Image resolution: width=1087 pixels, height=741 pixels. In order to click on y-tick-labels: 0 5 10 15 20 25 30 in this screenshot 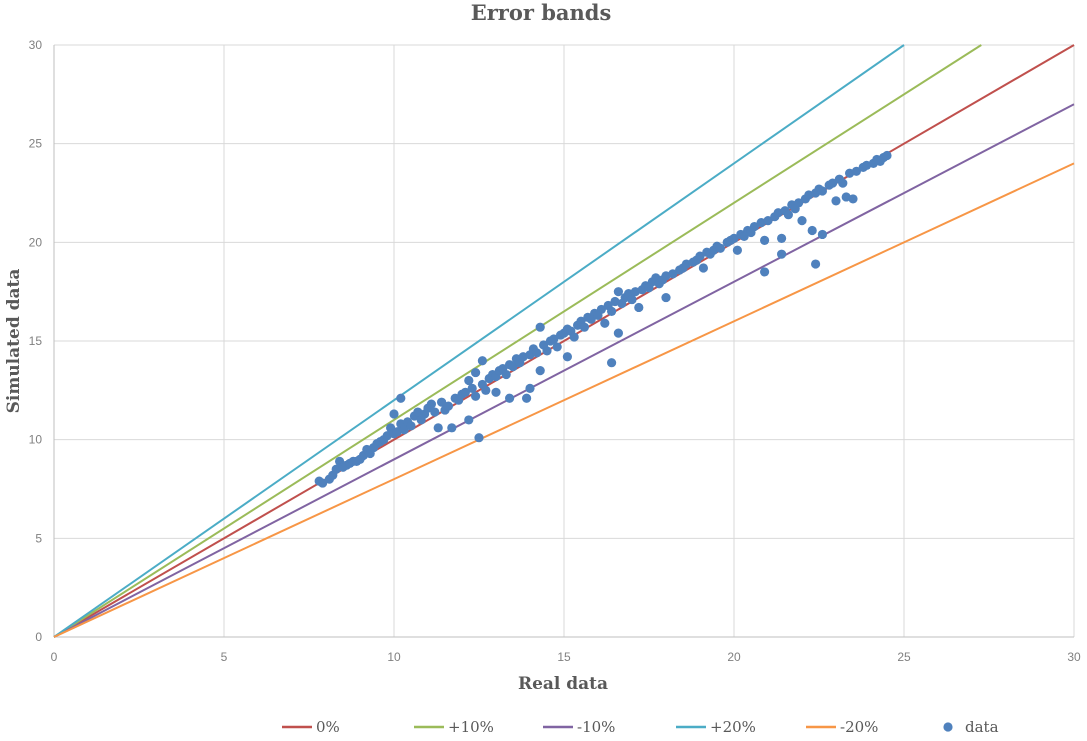, I will do `click(36, 341)`.